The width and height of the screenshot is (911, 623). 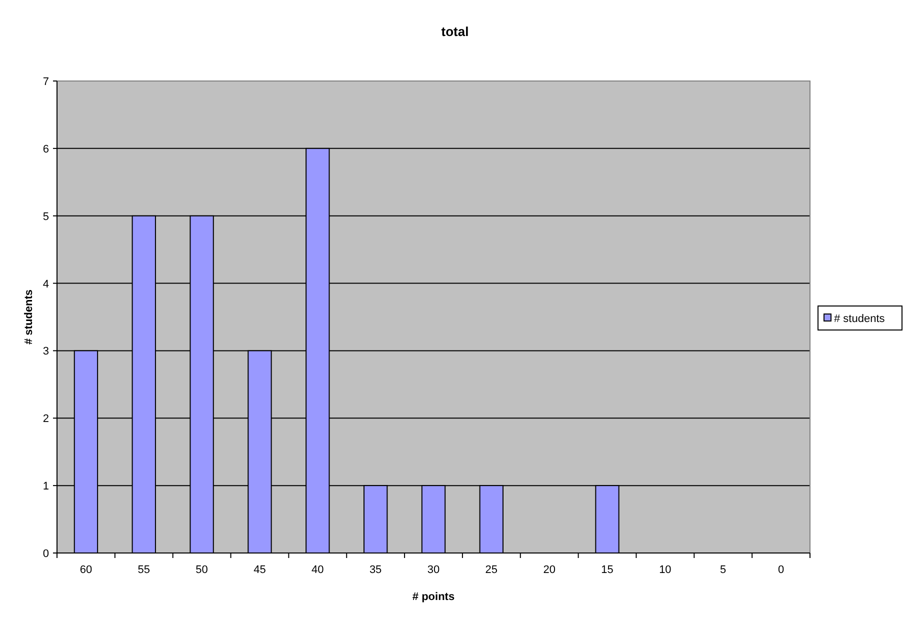 I want to click on x-tick-label: 15, so click(x=607, y=570).